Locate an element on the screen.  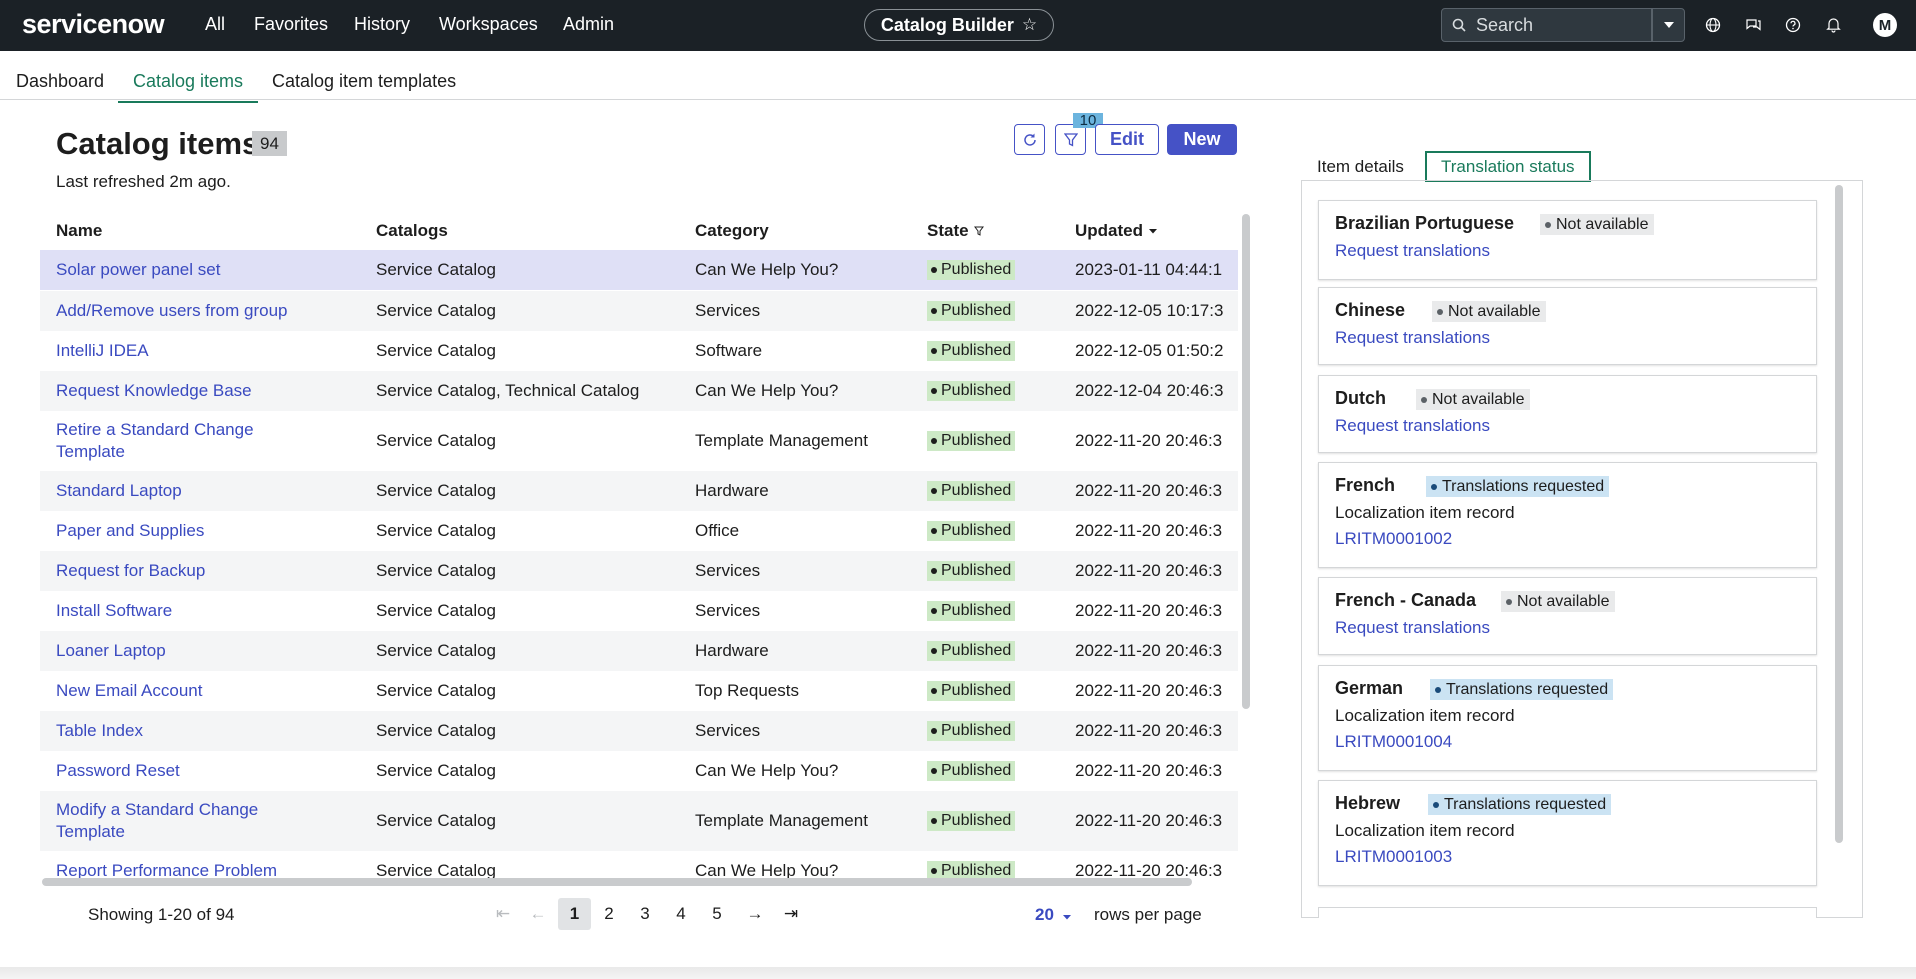
localization-record-link: LRITM0001002 is located at coordinates (1394, 538).